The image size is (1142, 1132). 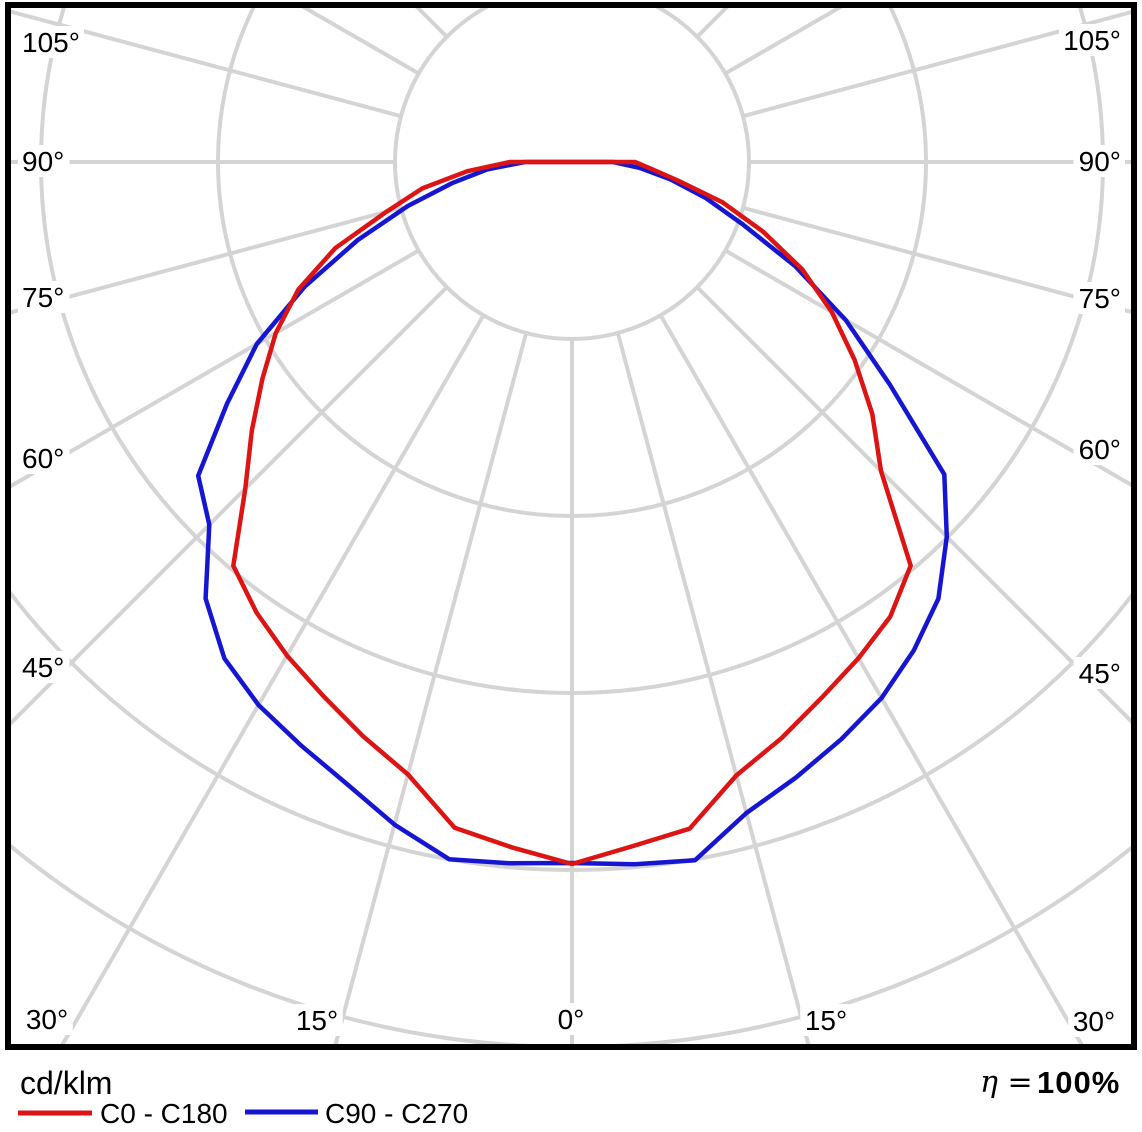 I want to click on legend-label-c90-c270: C90 - C270, so click(x=396, y=1113).